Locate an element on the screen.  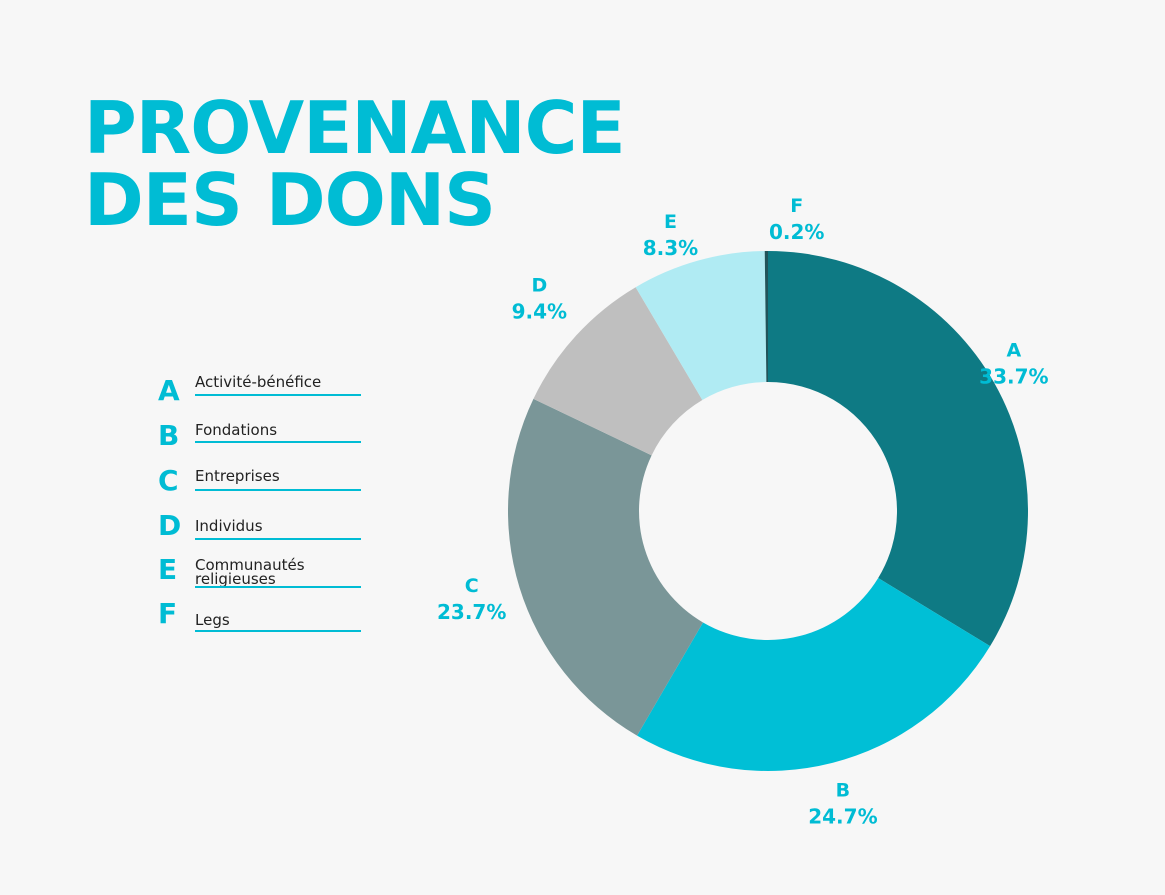
legend-item-e: E Communautés religieuses is located at coordinates (260, 575).